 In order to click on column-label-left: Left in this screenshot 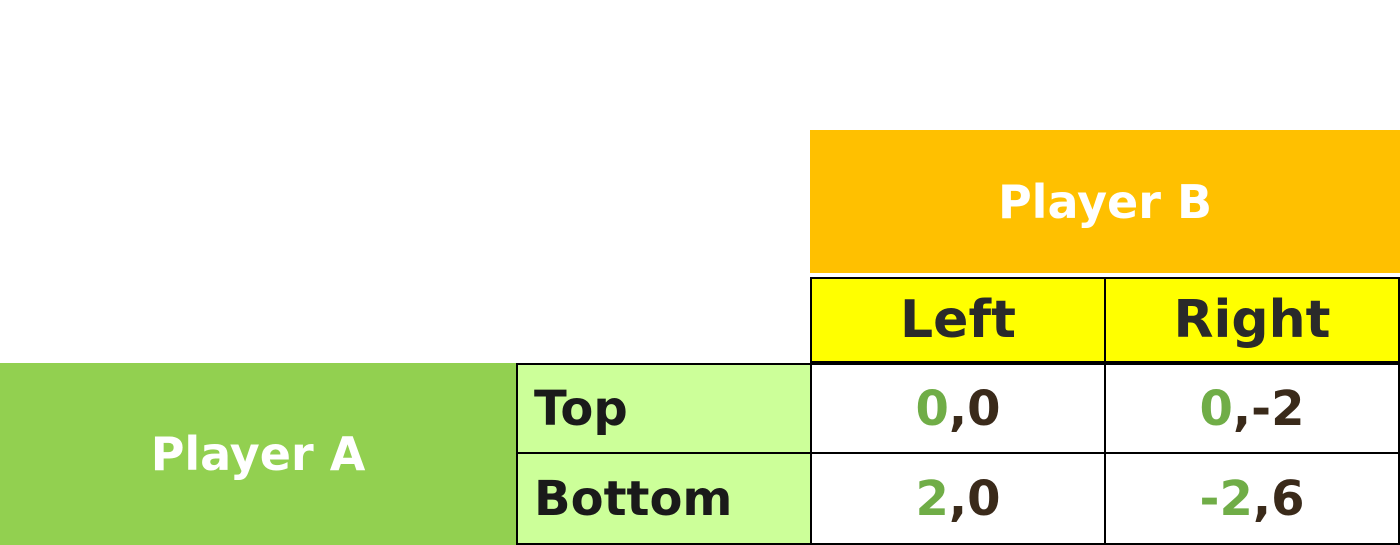, I will do `click(958, 320)`.